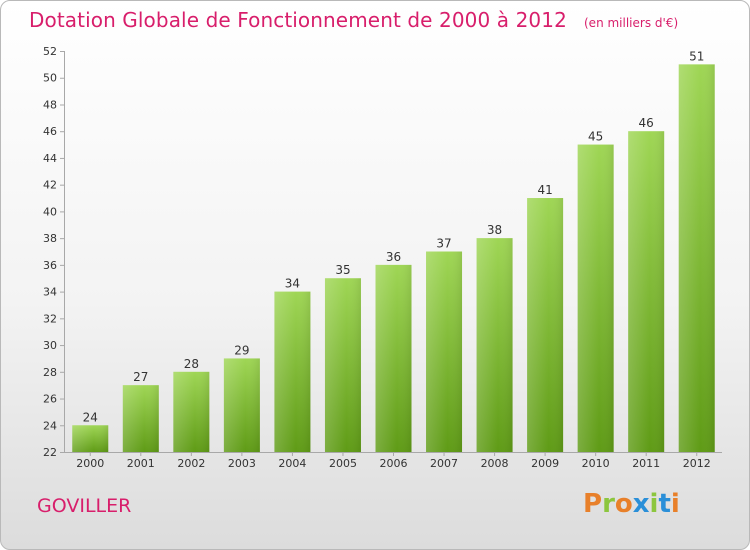  I want to click on y-tick-label: 22, so click(50, 452).